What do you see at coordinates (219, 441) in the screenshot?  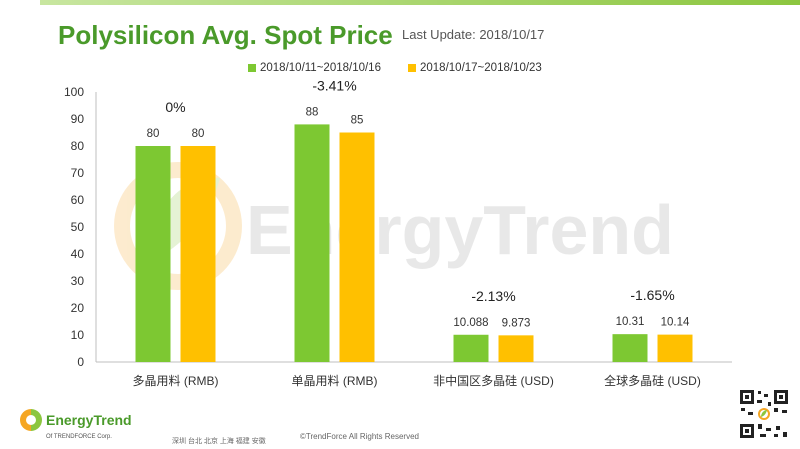 I see `footer-cities: 深圳 台北 北京 上海 福建 安徽` at bounding box center [219, 441].